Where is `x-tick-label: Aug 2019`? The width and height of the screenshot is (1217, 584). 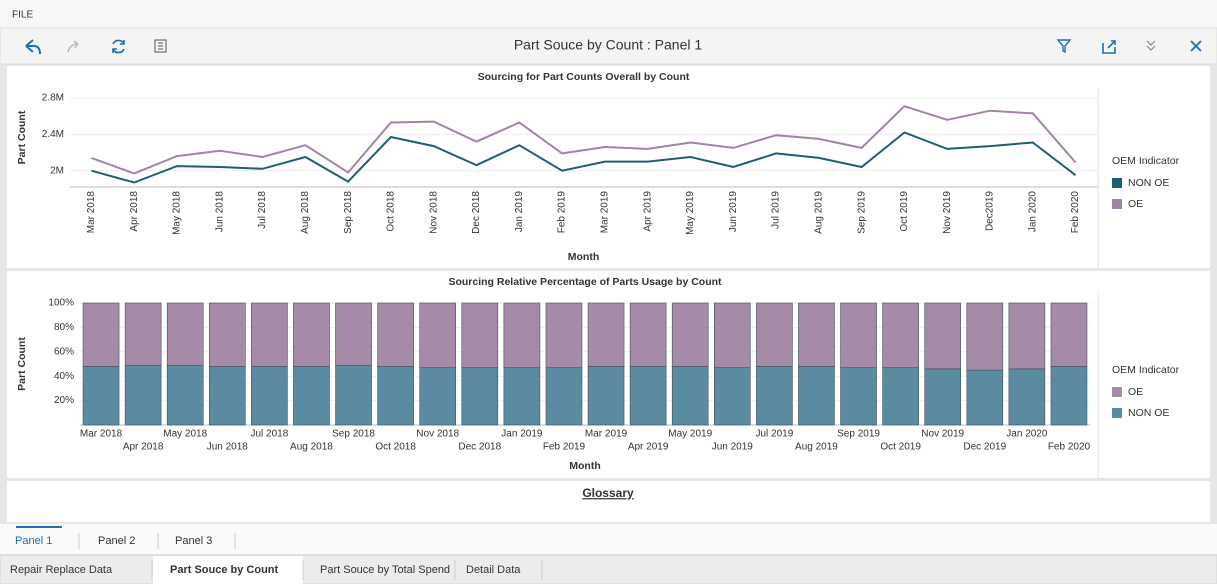
x-tick-label: Aug 2019 is located at coordinates (818, 212).